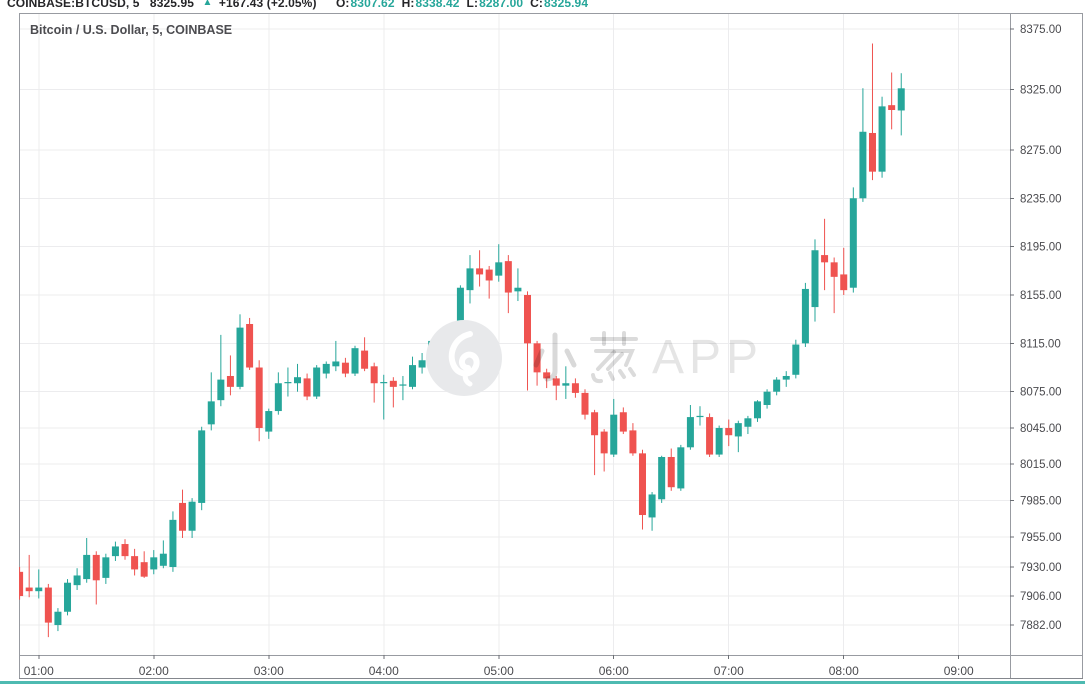 The width and height of the screenshot is (1085, 686). Describe the element at coordinates (408, 5) in the screenshot. I see `ohlc-label: H:` at that location.